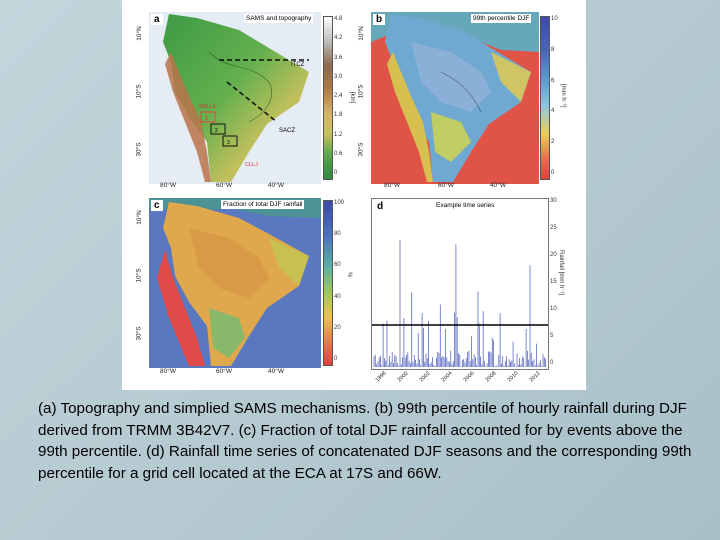  I want to click on panel-c-ytick-2: 10°S, so click(139, 275).